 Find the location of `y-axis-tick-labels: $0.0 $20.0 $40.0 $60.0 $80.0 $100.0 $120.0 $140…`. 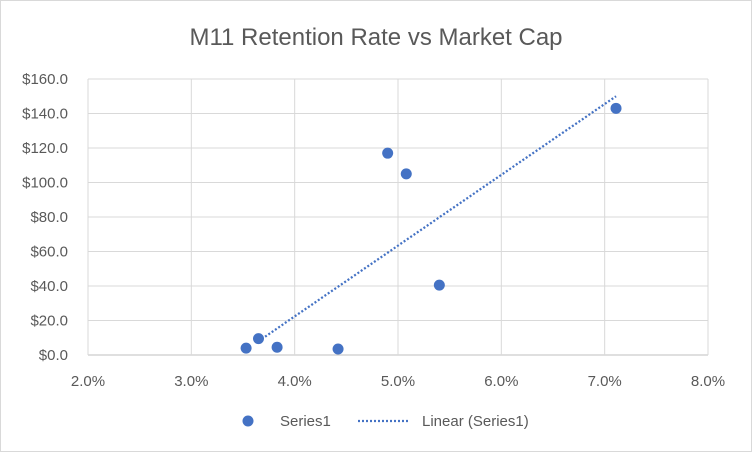

y-axis-tick-labels: $0.0 $20.0 $40.0 $60.0 $80.0 $100.0 $120.0 $140… is located at coordinates (45, 217).